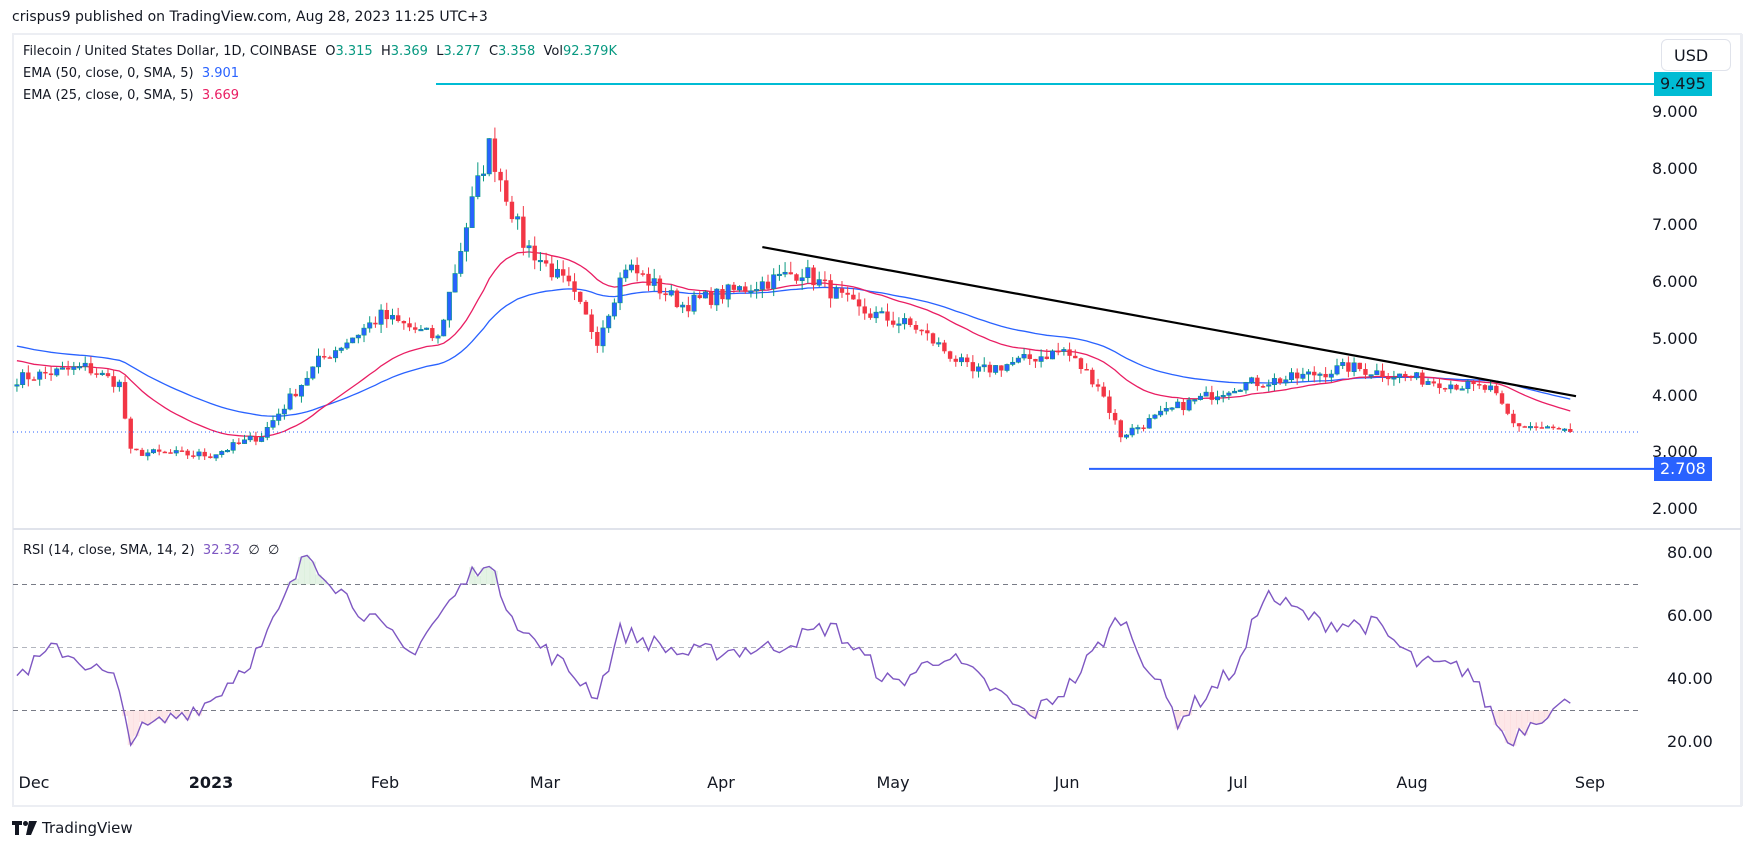 The width and height of the screenshot is (1754, 851). I want to click on ema50-legend: EMA (50, close, 0, SMA, 5) 3.901, so click(131, 73).